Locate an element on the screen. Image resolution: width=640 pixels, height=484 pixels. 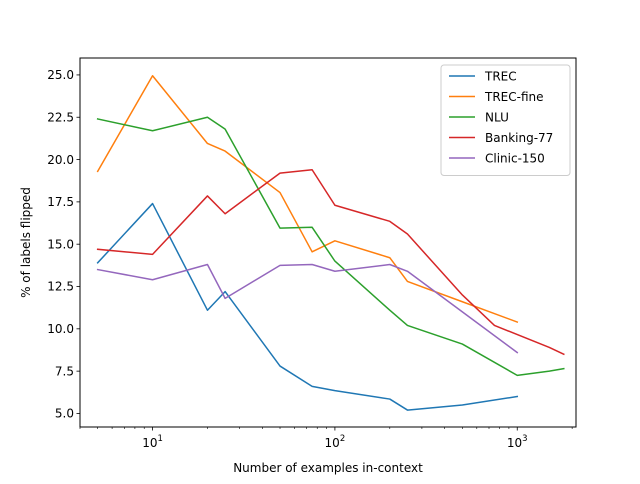
legend-box is located at coordinates (505, 120).